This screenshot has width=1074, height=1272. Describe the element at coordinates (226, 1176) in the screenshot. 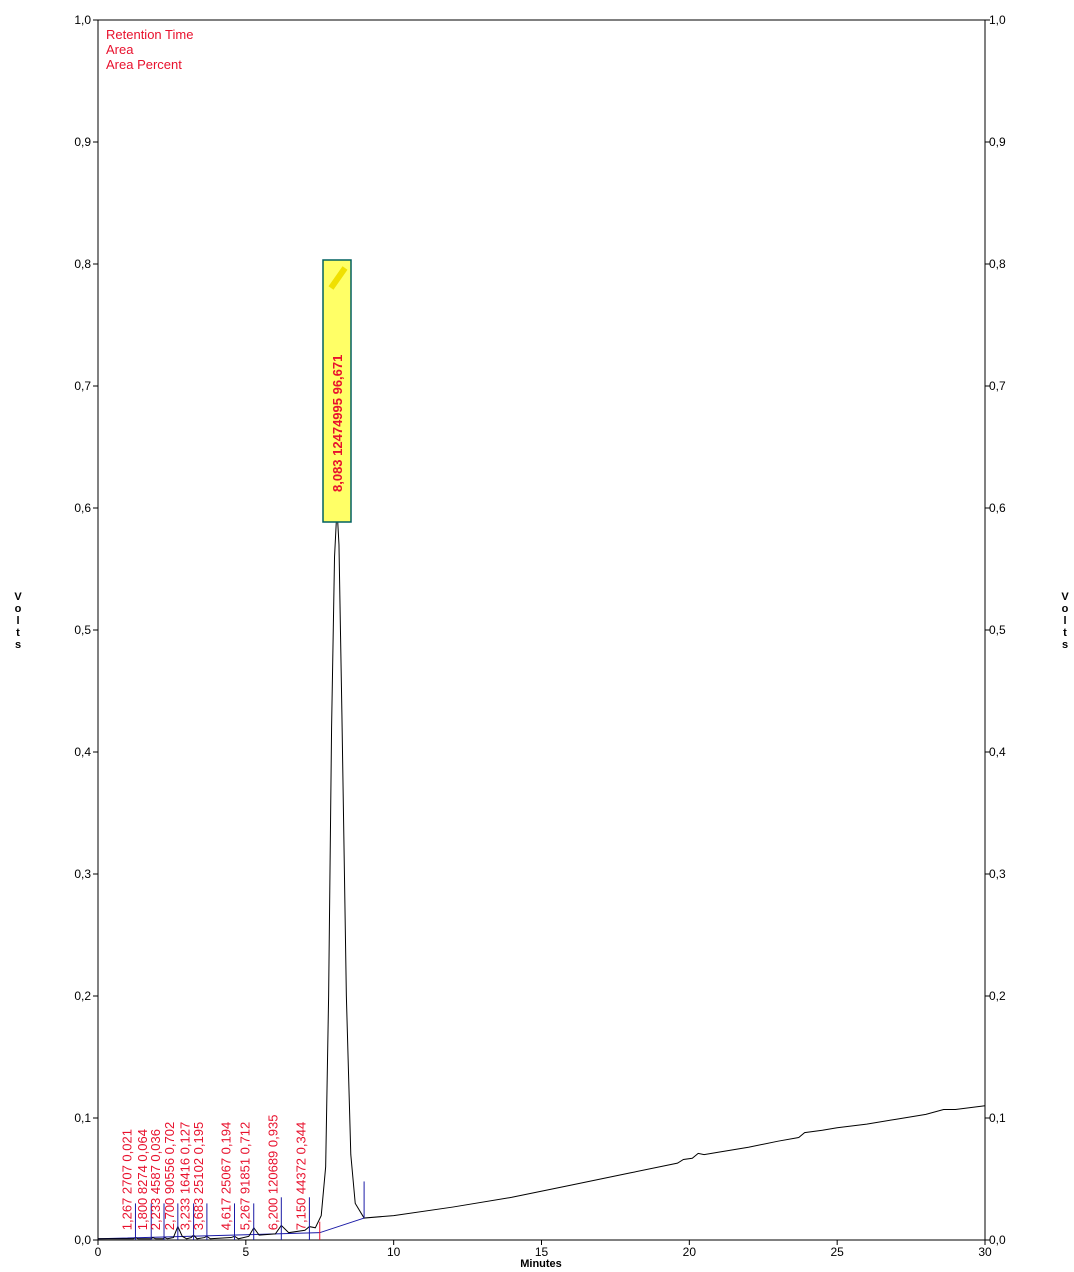

I see `peak-label-6: 4,617 25067 0,194` at that location.